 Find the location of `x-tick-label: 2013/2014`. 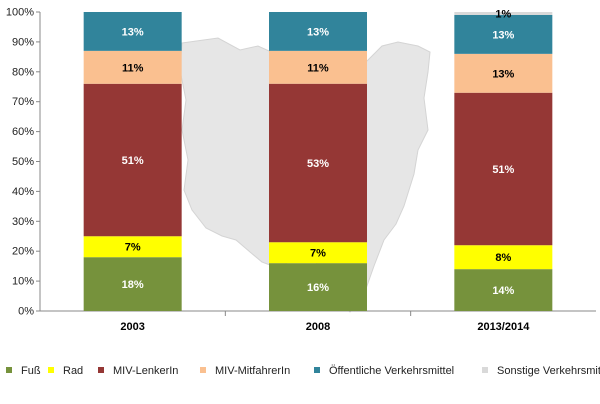

x-tick-label: 2013/2014 is located at coordinates (503, 327).